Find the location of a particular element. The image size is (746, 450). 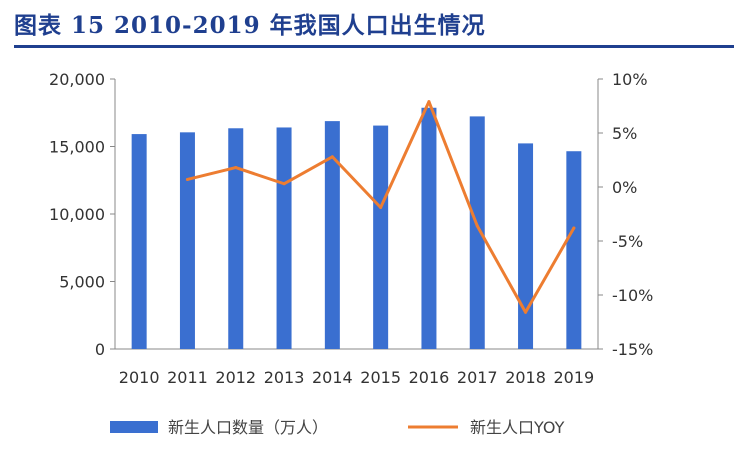

legend-line-label: 新生人口YOY is located at coordinates (517, 427).